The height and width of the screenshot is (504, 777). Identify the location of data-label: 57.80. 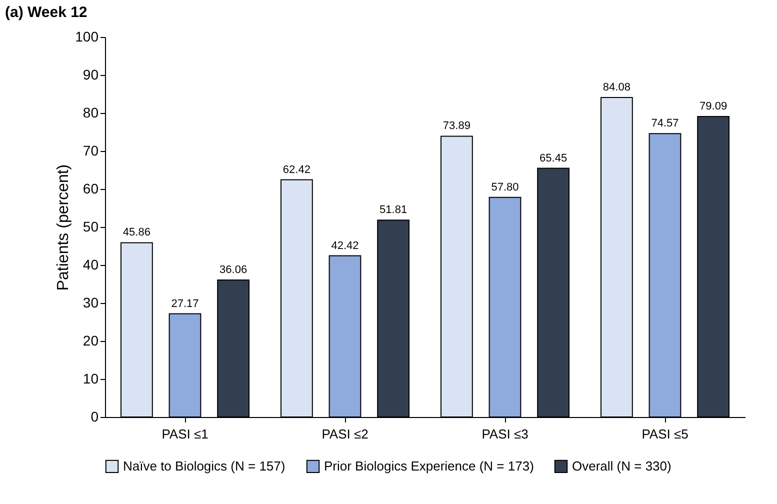
(505, 187).